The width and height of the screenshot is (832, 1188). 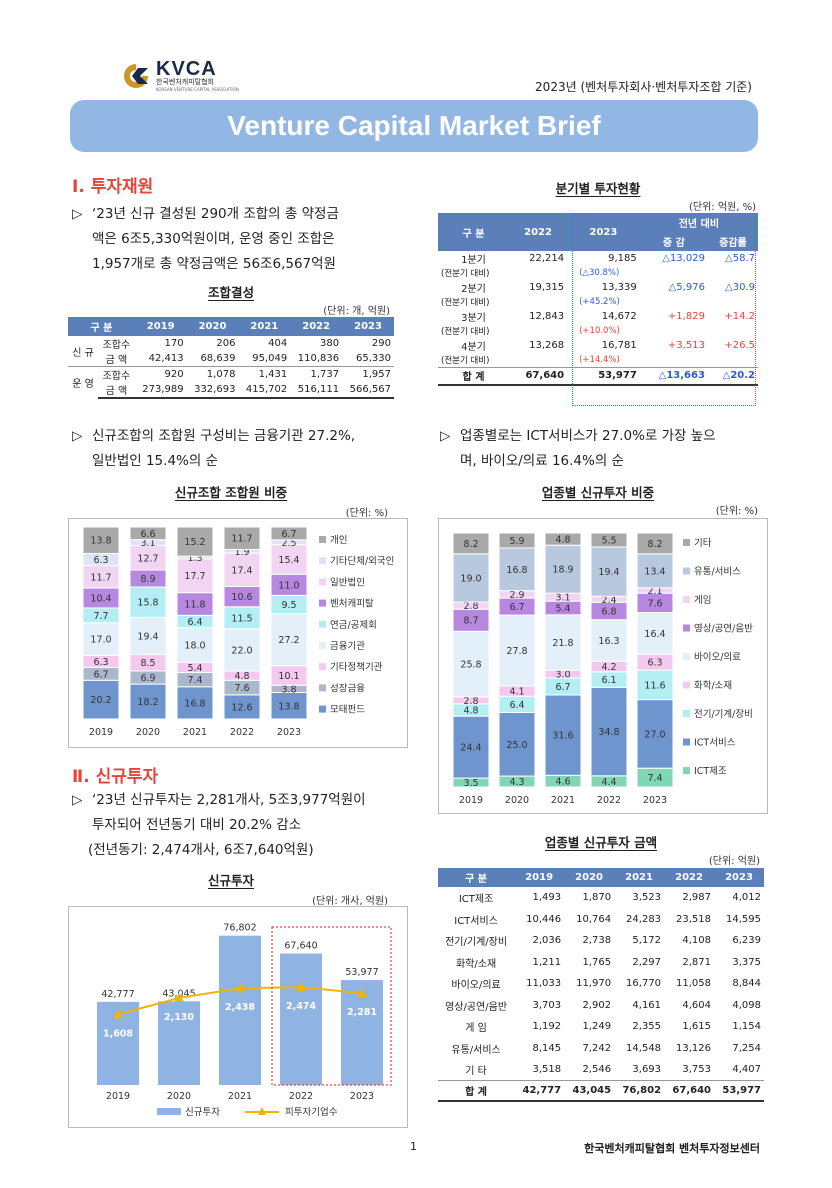 What do you see at coordinates (240, 1007) in the screenshot?
I see `line-value-label: 2,438` at bounding box center [240, 1007].